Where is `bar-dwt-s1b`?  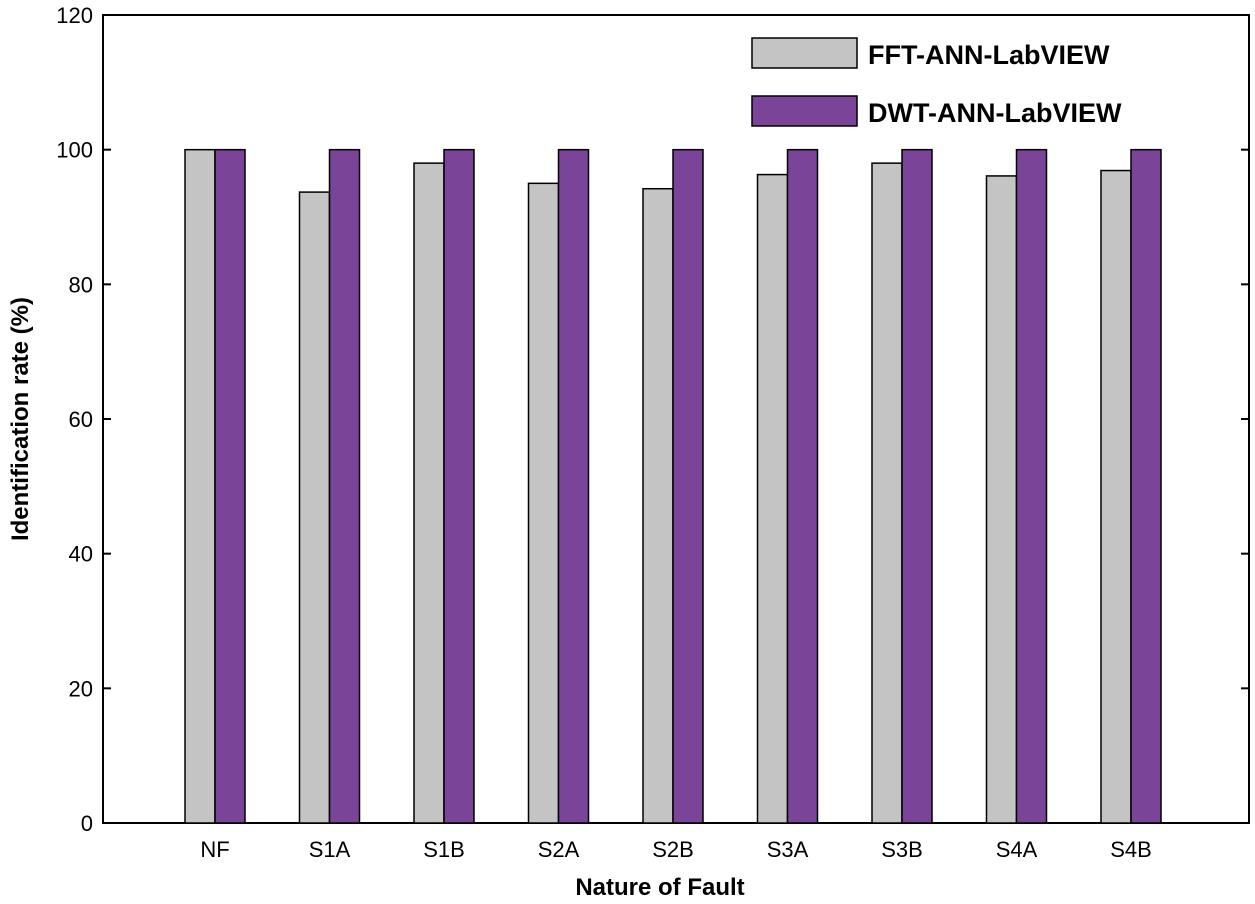
bar-dwt-s1b is located at coordinates (459, 486).